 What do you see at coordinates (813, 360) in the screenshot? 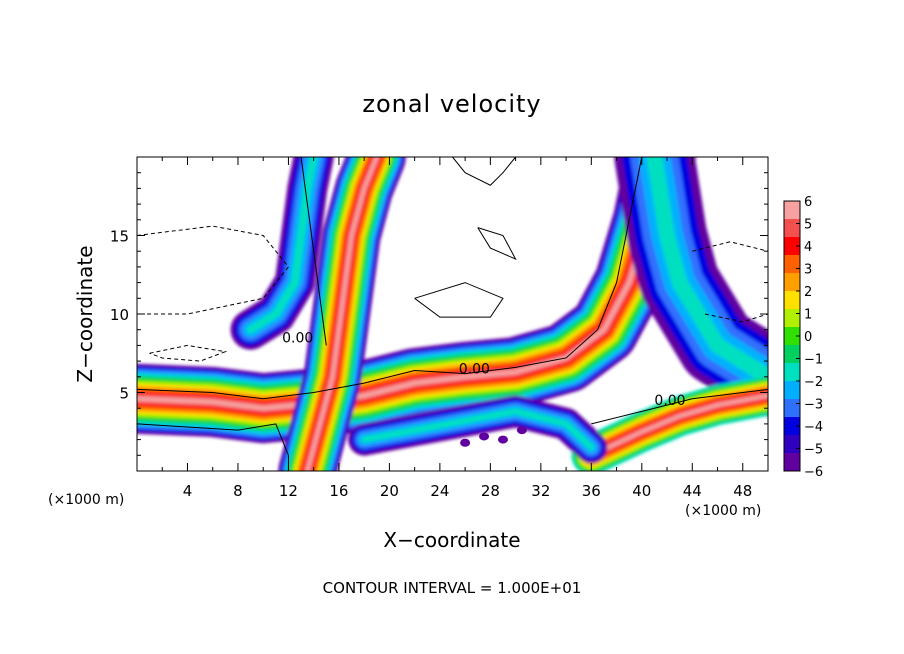
I see `colorbar-tick-label: −1` at bounding box center [813, 360].